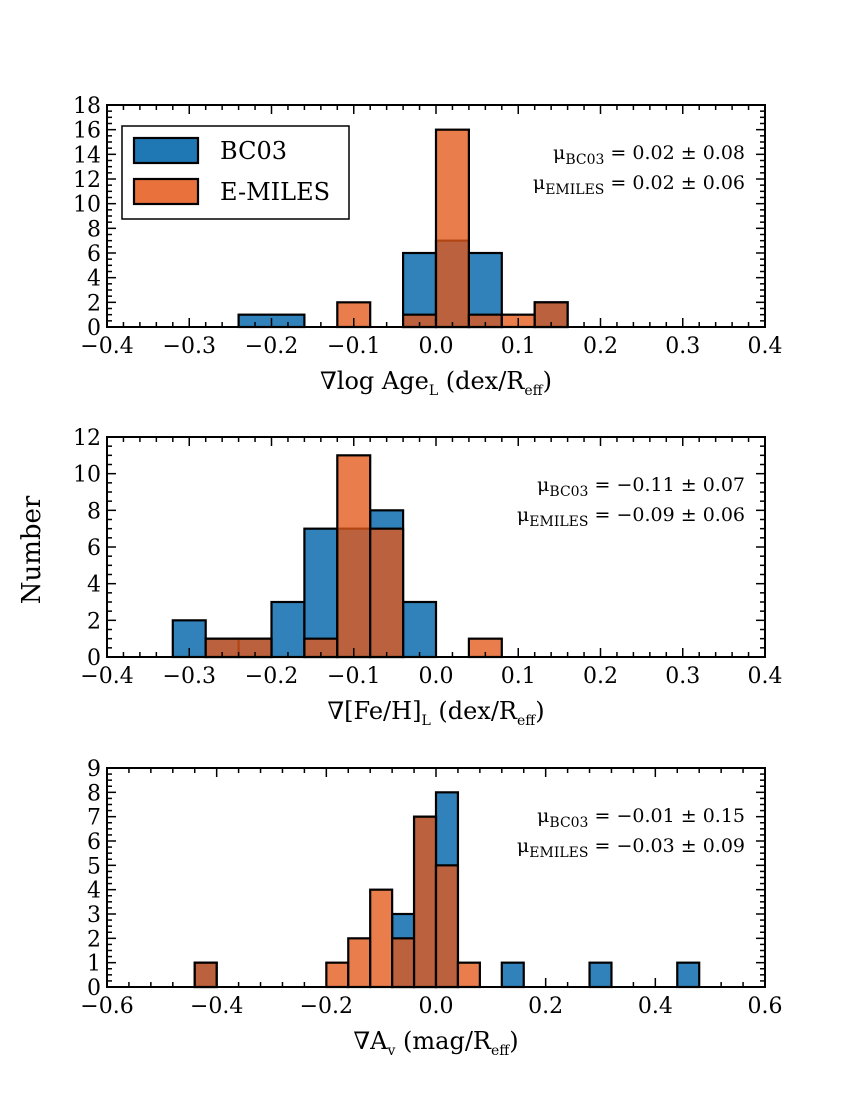 The height and width of the screenshot is (1098, 848). What do you see at coordinates (166, 191) in the screenshot?
I see `legend-swatch-emiles` at bounding box center [166, 191].